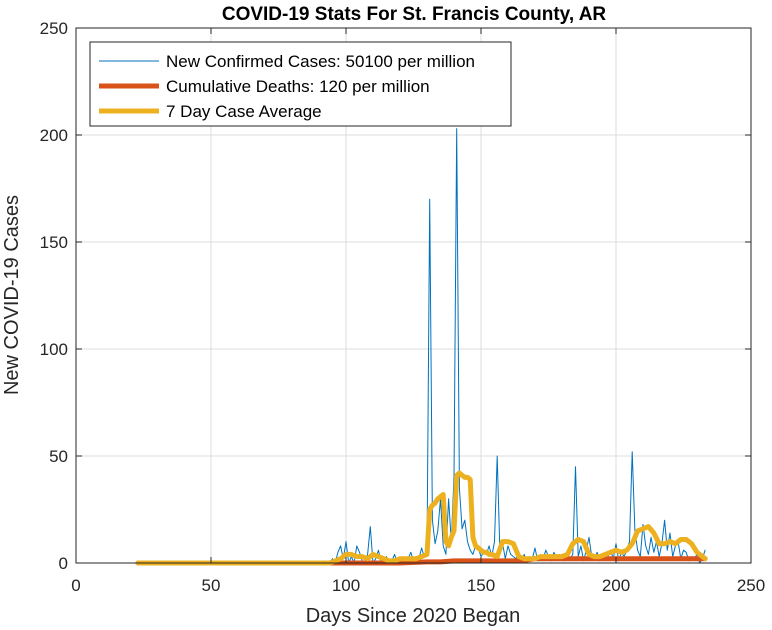  Describe the element at coordinates (12, 295) in the screenshot. I see `y-axis-label: New COVID-19 Cases` at that location.